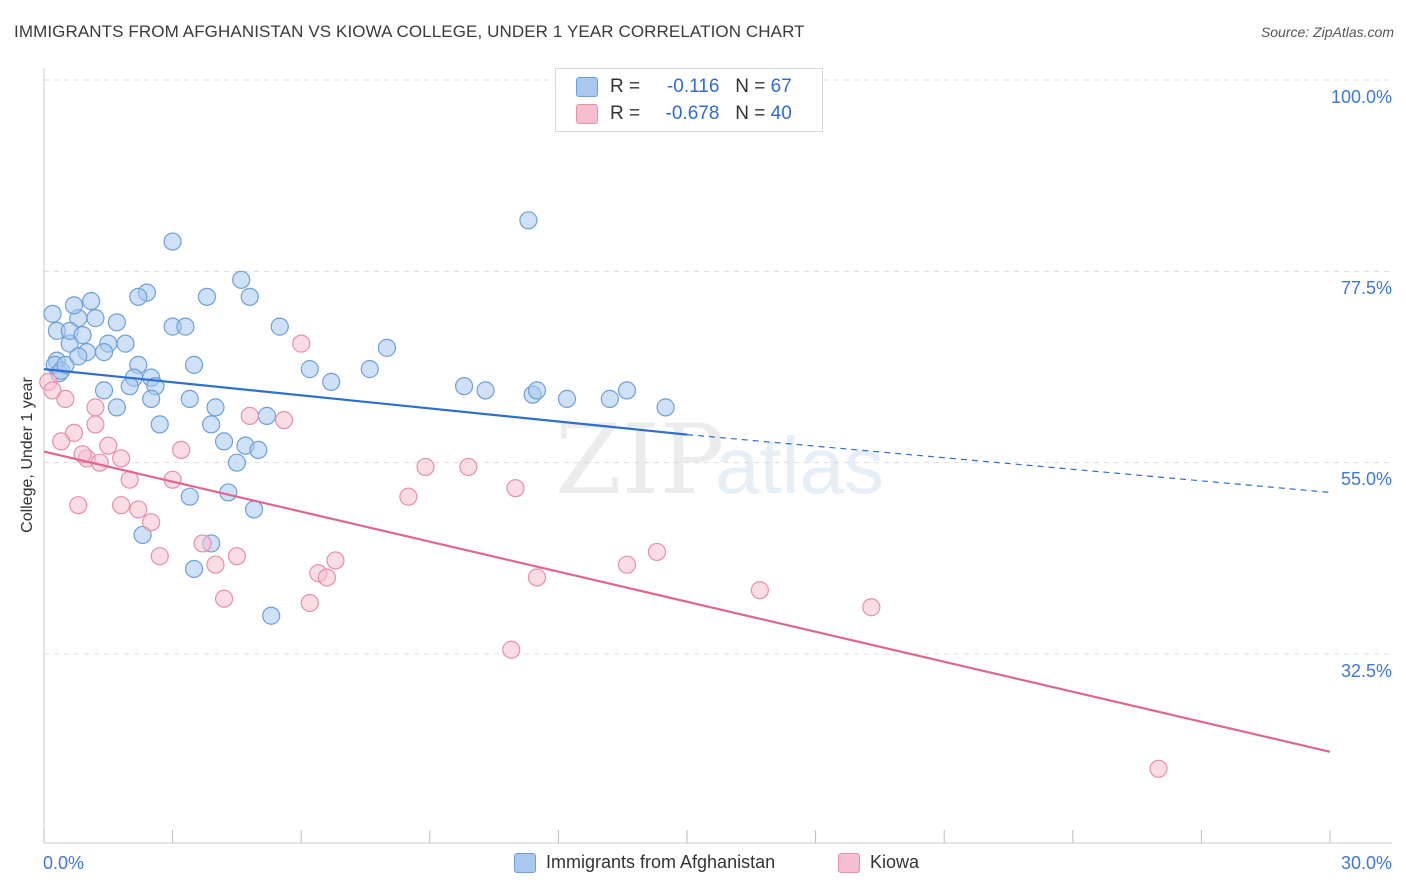 The height and width of the screenshot is (892, 1406). I want to click on x-tick-max: 30.0%, so click(1366, 863).